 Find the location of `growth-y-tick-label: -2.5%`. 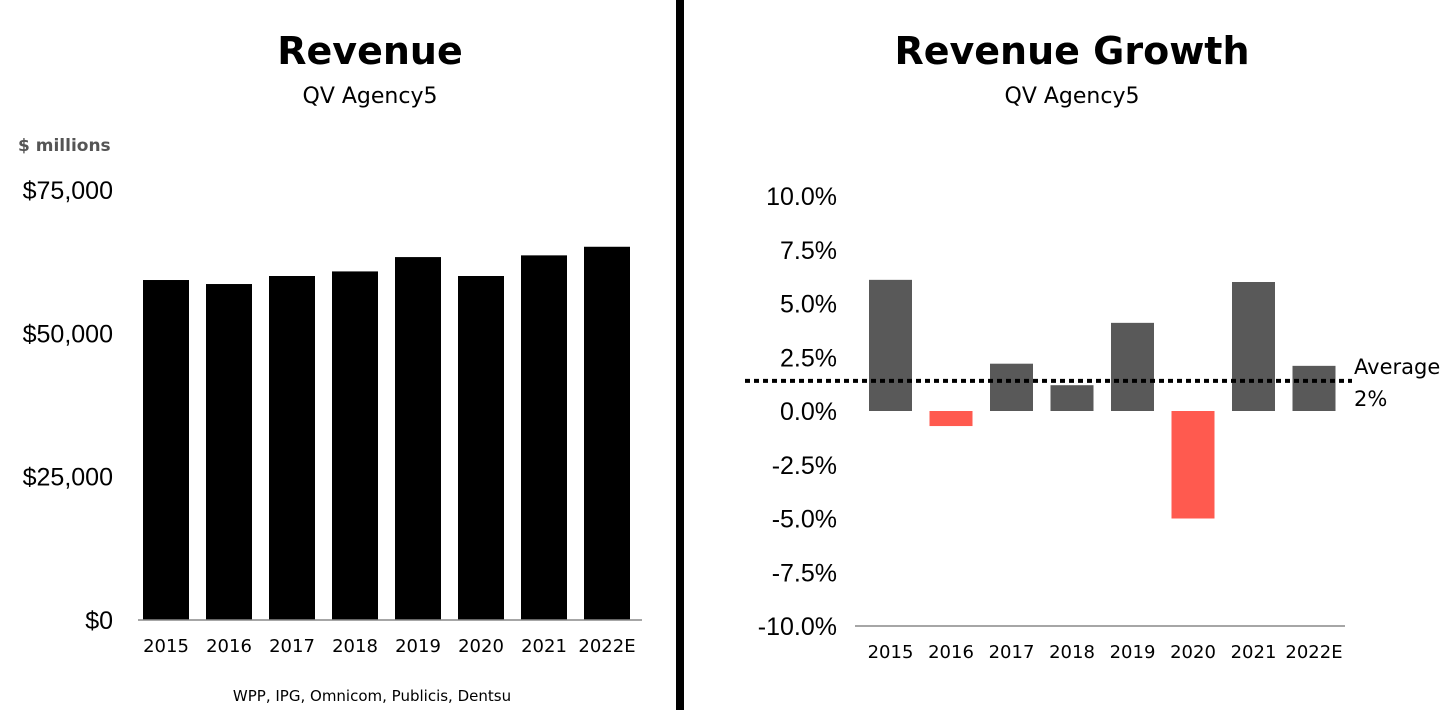

growth-y-tick-label: -2.5% is located at coordinates (804, 466).